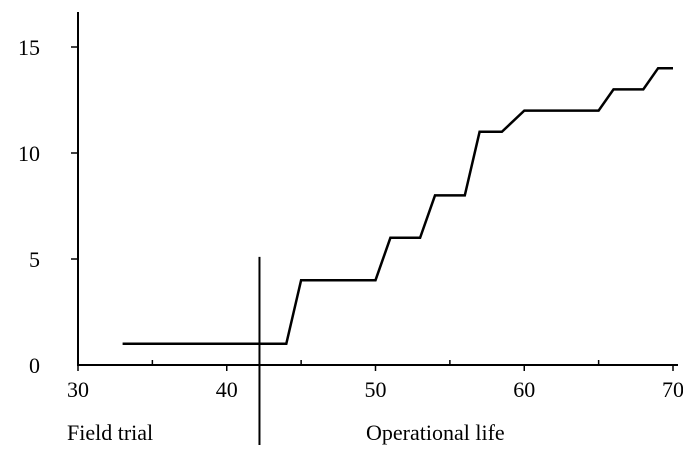  Describe the element at coordinates (110, 432) in the screenshot. I see `region-label-field-trial: Field trial` at that location.